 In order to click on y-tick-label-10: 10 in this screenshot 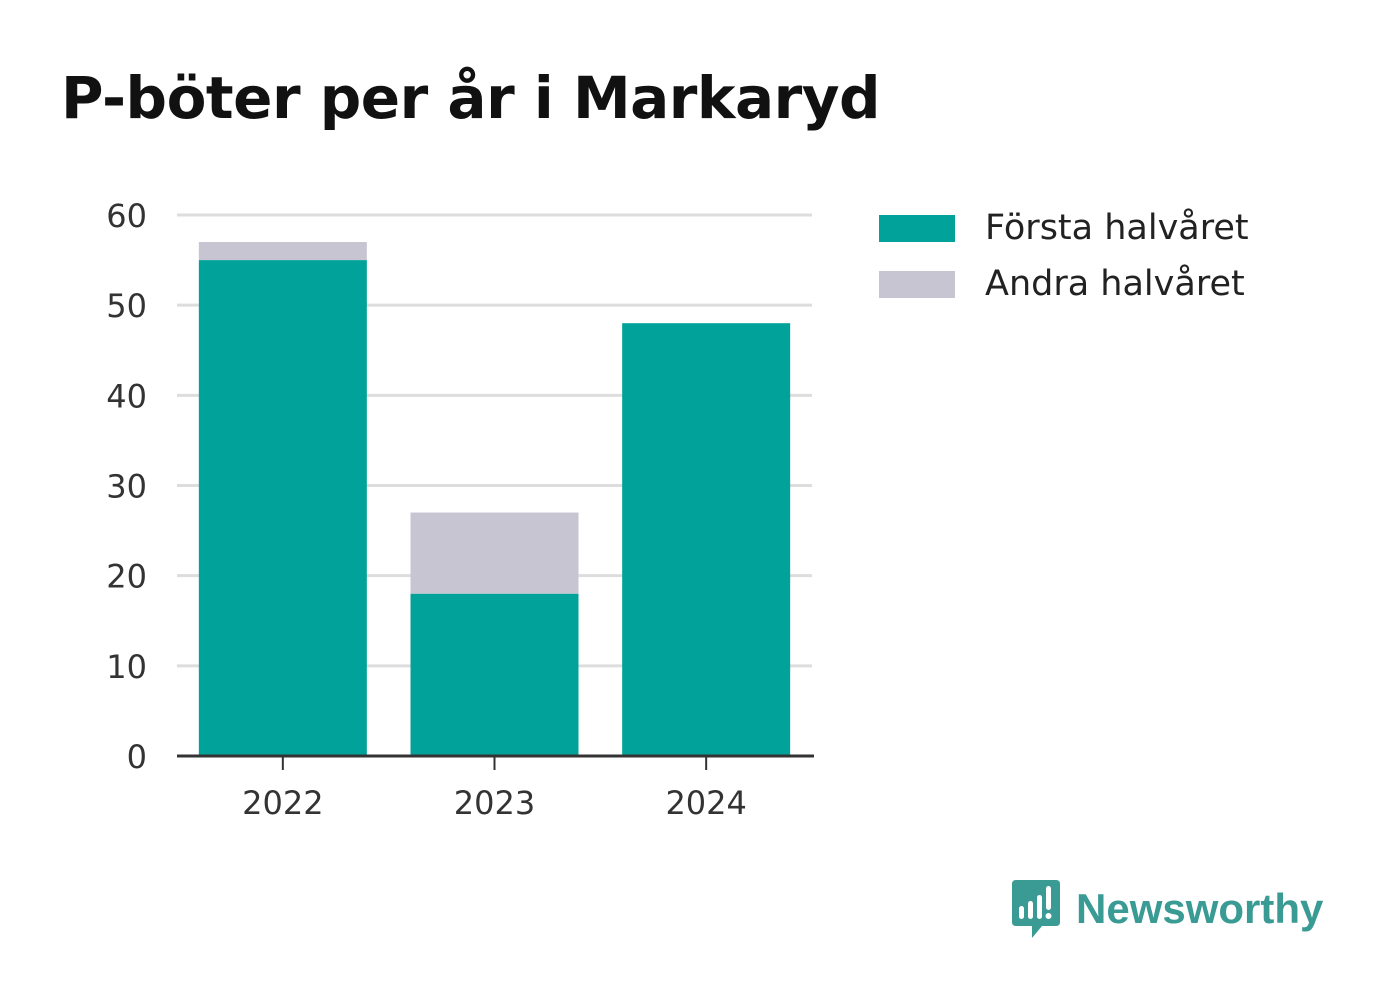, I will do `click(126, 667)`.